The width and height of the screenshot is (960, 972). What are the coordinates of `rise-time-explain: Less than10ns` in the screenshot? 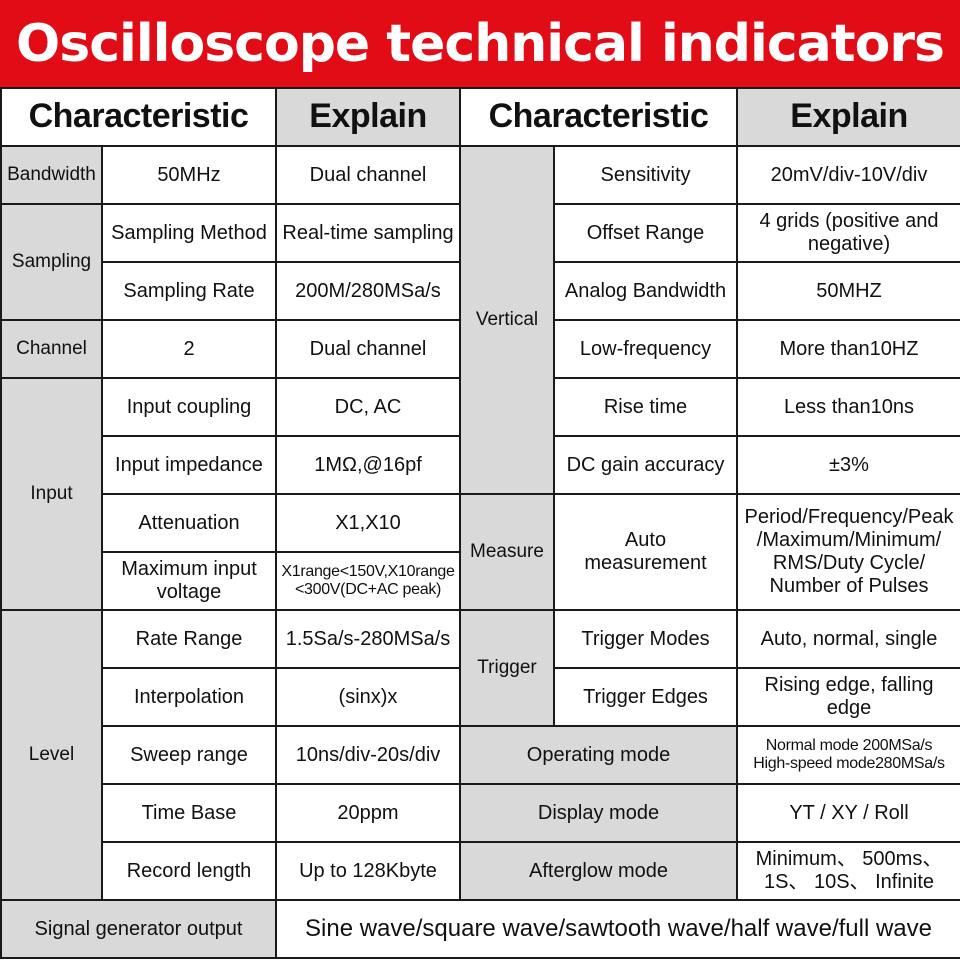 It's located at (848, 407).